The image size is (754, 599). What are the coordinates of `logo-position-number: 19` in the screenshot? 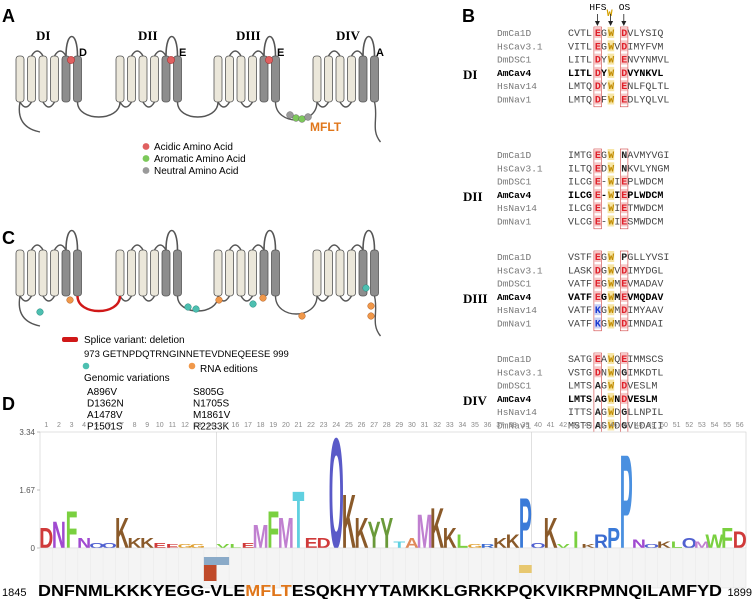 It's located at (273, 425).